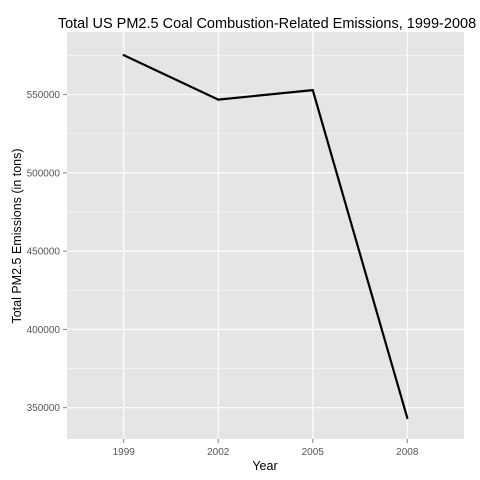  What do you see at coordinates (218, 99) in the screenshot?
I see `data-point-2002` at bounding box center [218, 99].